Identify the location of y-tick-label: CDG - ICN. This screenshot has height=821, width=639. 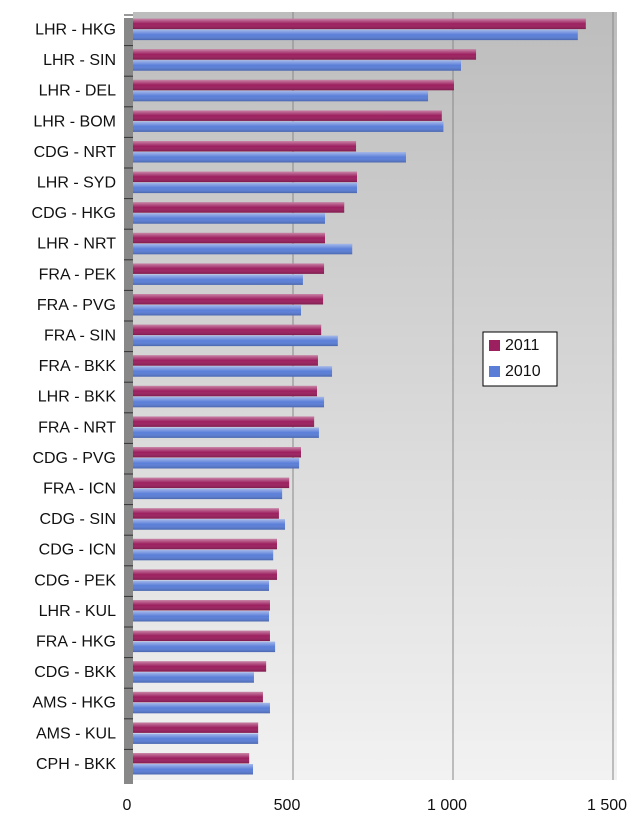
(77, 550).